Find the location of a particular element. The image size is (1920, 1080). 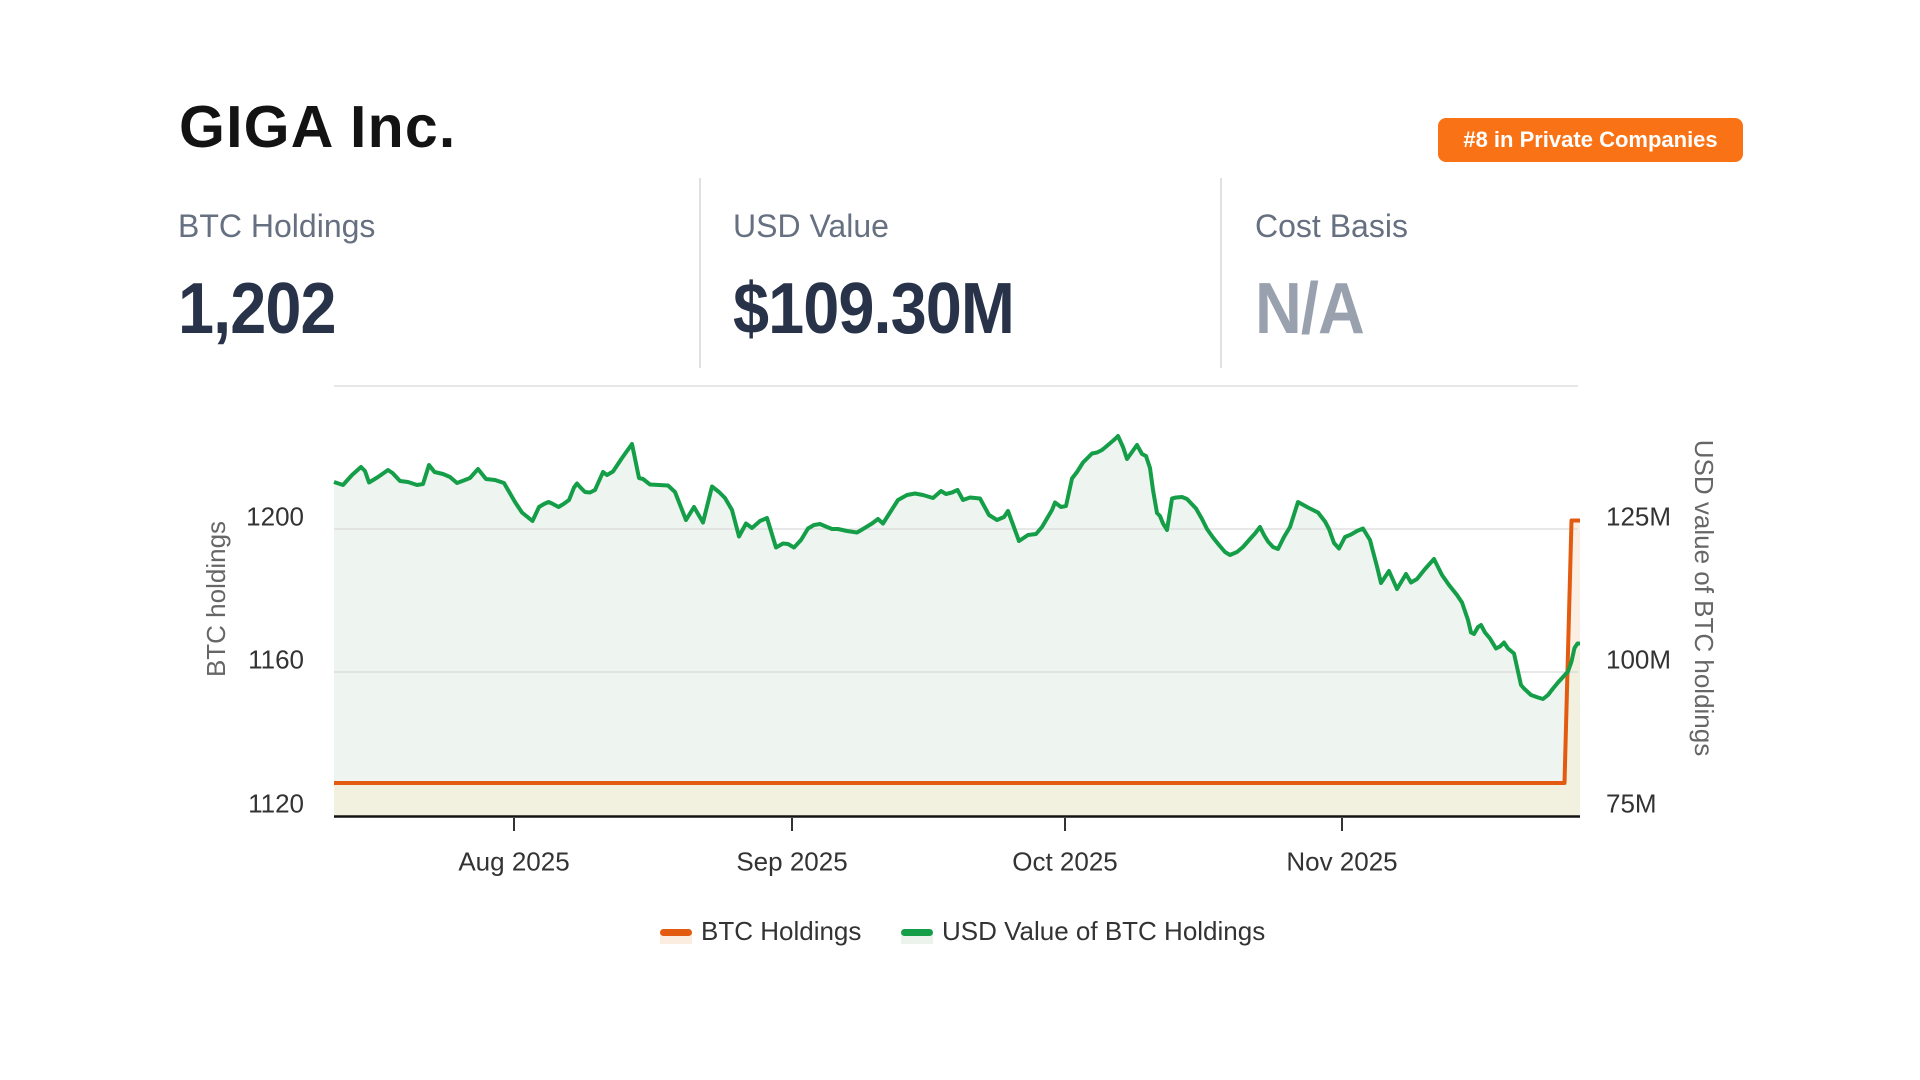

svg-text: 1200 is located at coordinates (275, 517).